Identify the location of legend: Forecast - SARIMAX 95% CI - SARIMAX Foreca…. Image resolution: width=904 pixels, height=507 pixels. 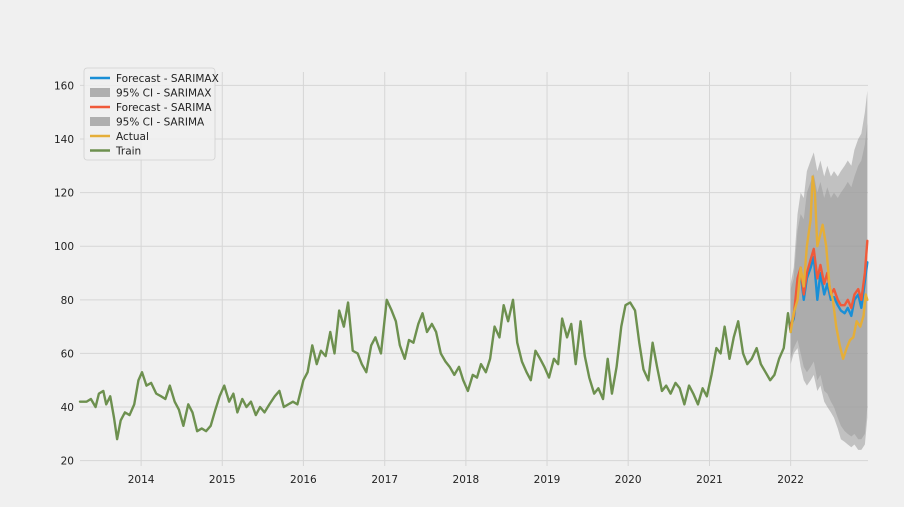
(151, 114).